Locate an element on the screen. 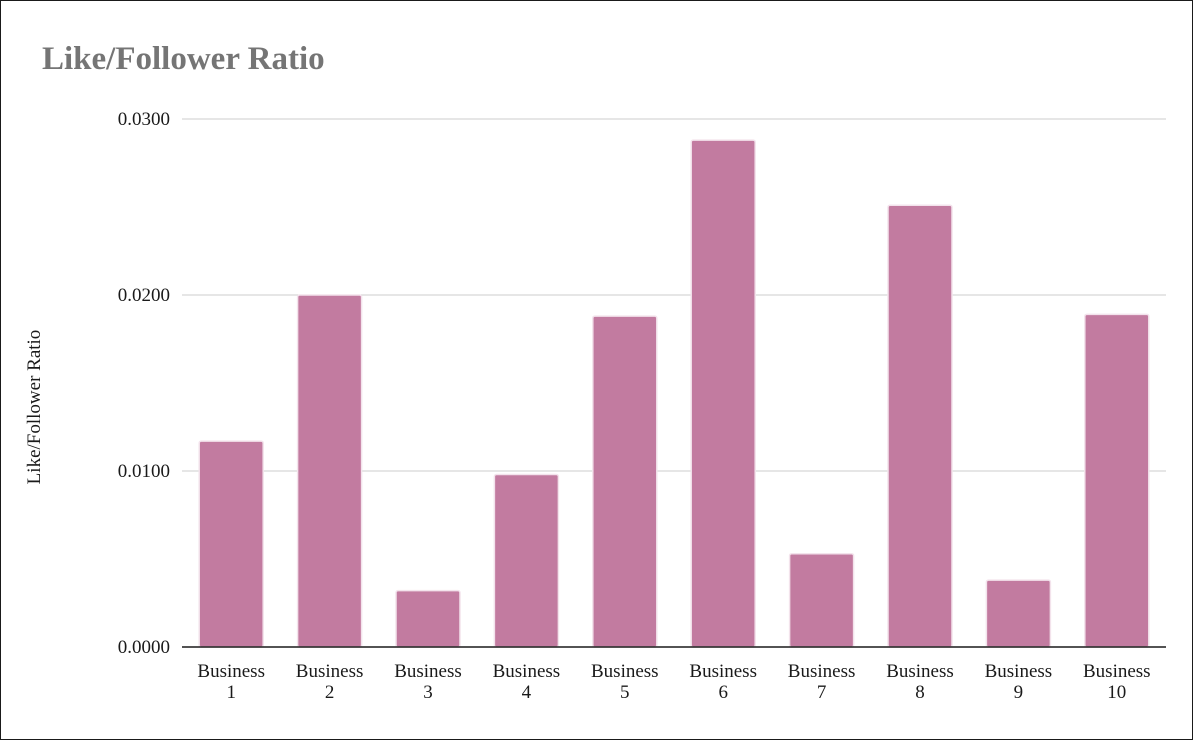  y-tick-label: 0.0000 is located at coordinates (144, 647).